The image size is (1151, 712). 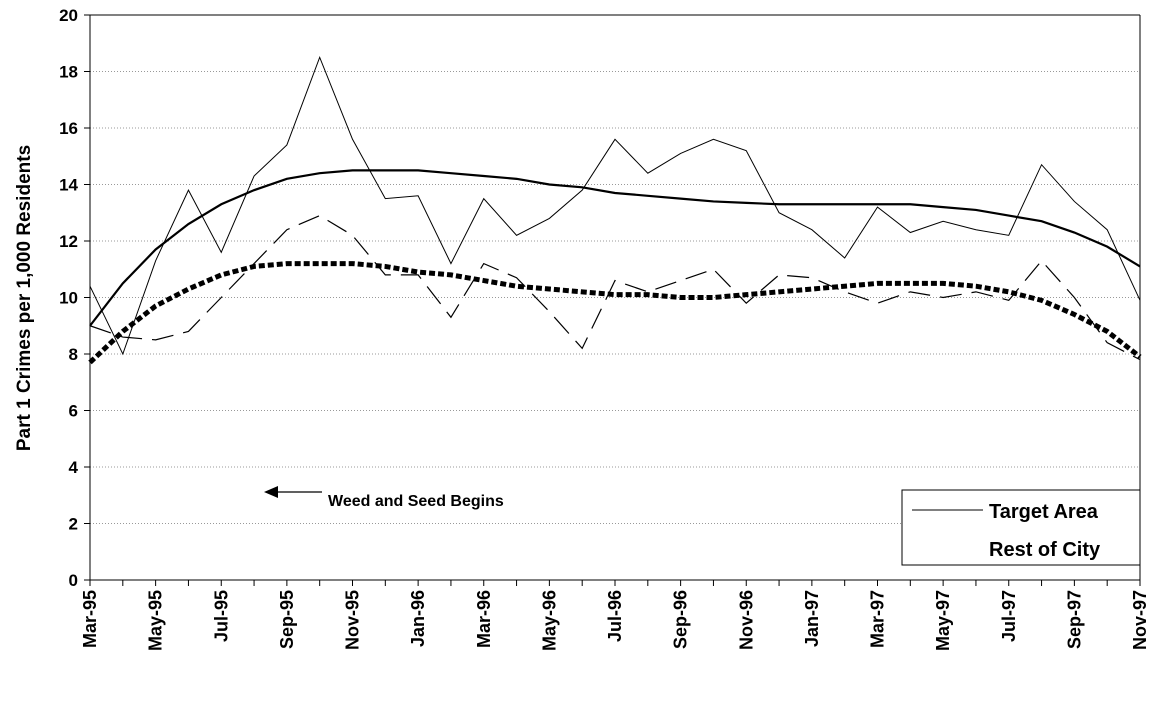 What do you see at coordinates (484, 619) in the screenshot?
I see `x-tick-label: Mar-96` at bounding box center [484, 619].